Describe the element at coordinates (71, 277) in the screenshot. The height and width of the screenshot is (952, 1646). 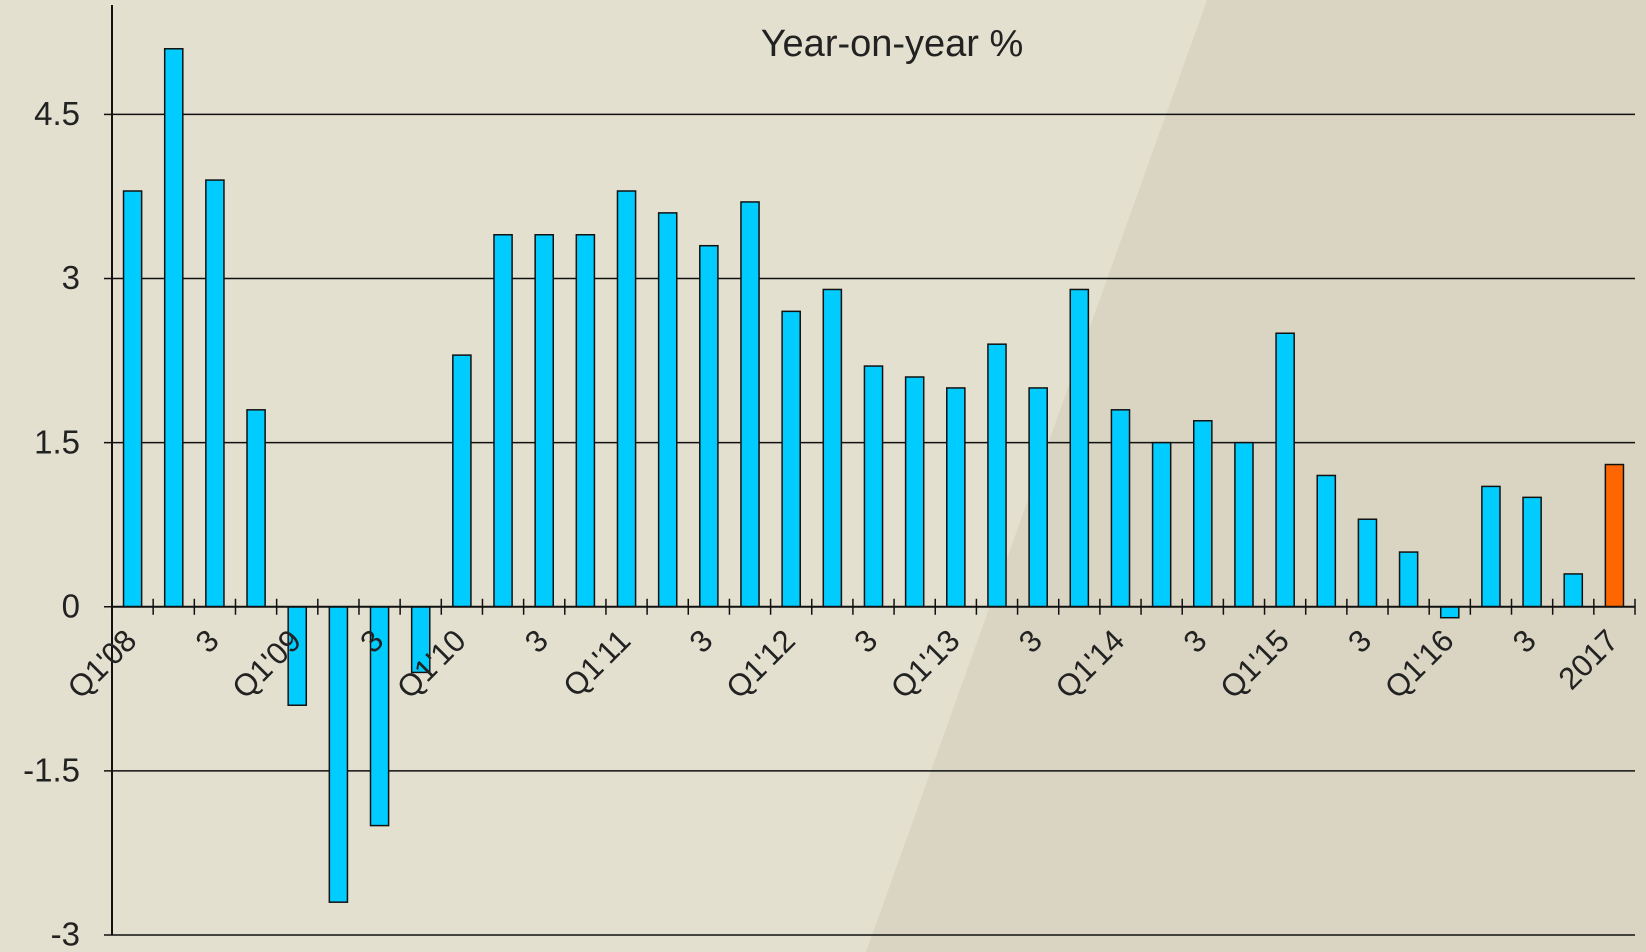
I see `y-tick-label: 3` at that location.